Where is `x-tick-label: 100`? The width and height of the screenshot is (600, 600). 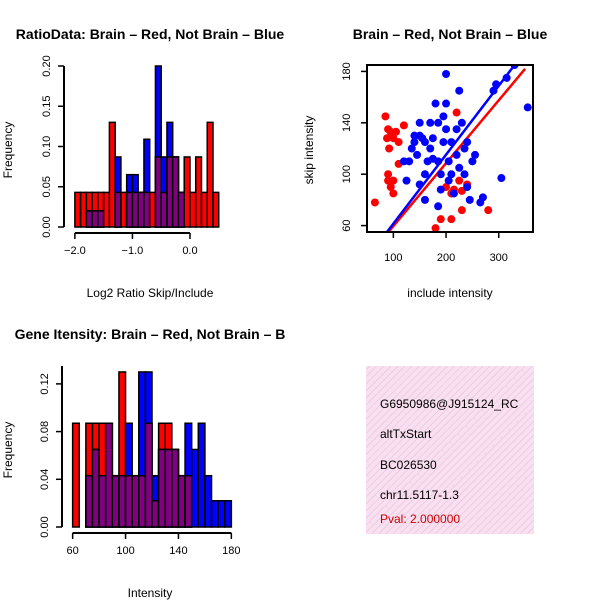
x-tick-label: 100 is located at coordinates (393, 258).